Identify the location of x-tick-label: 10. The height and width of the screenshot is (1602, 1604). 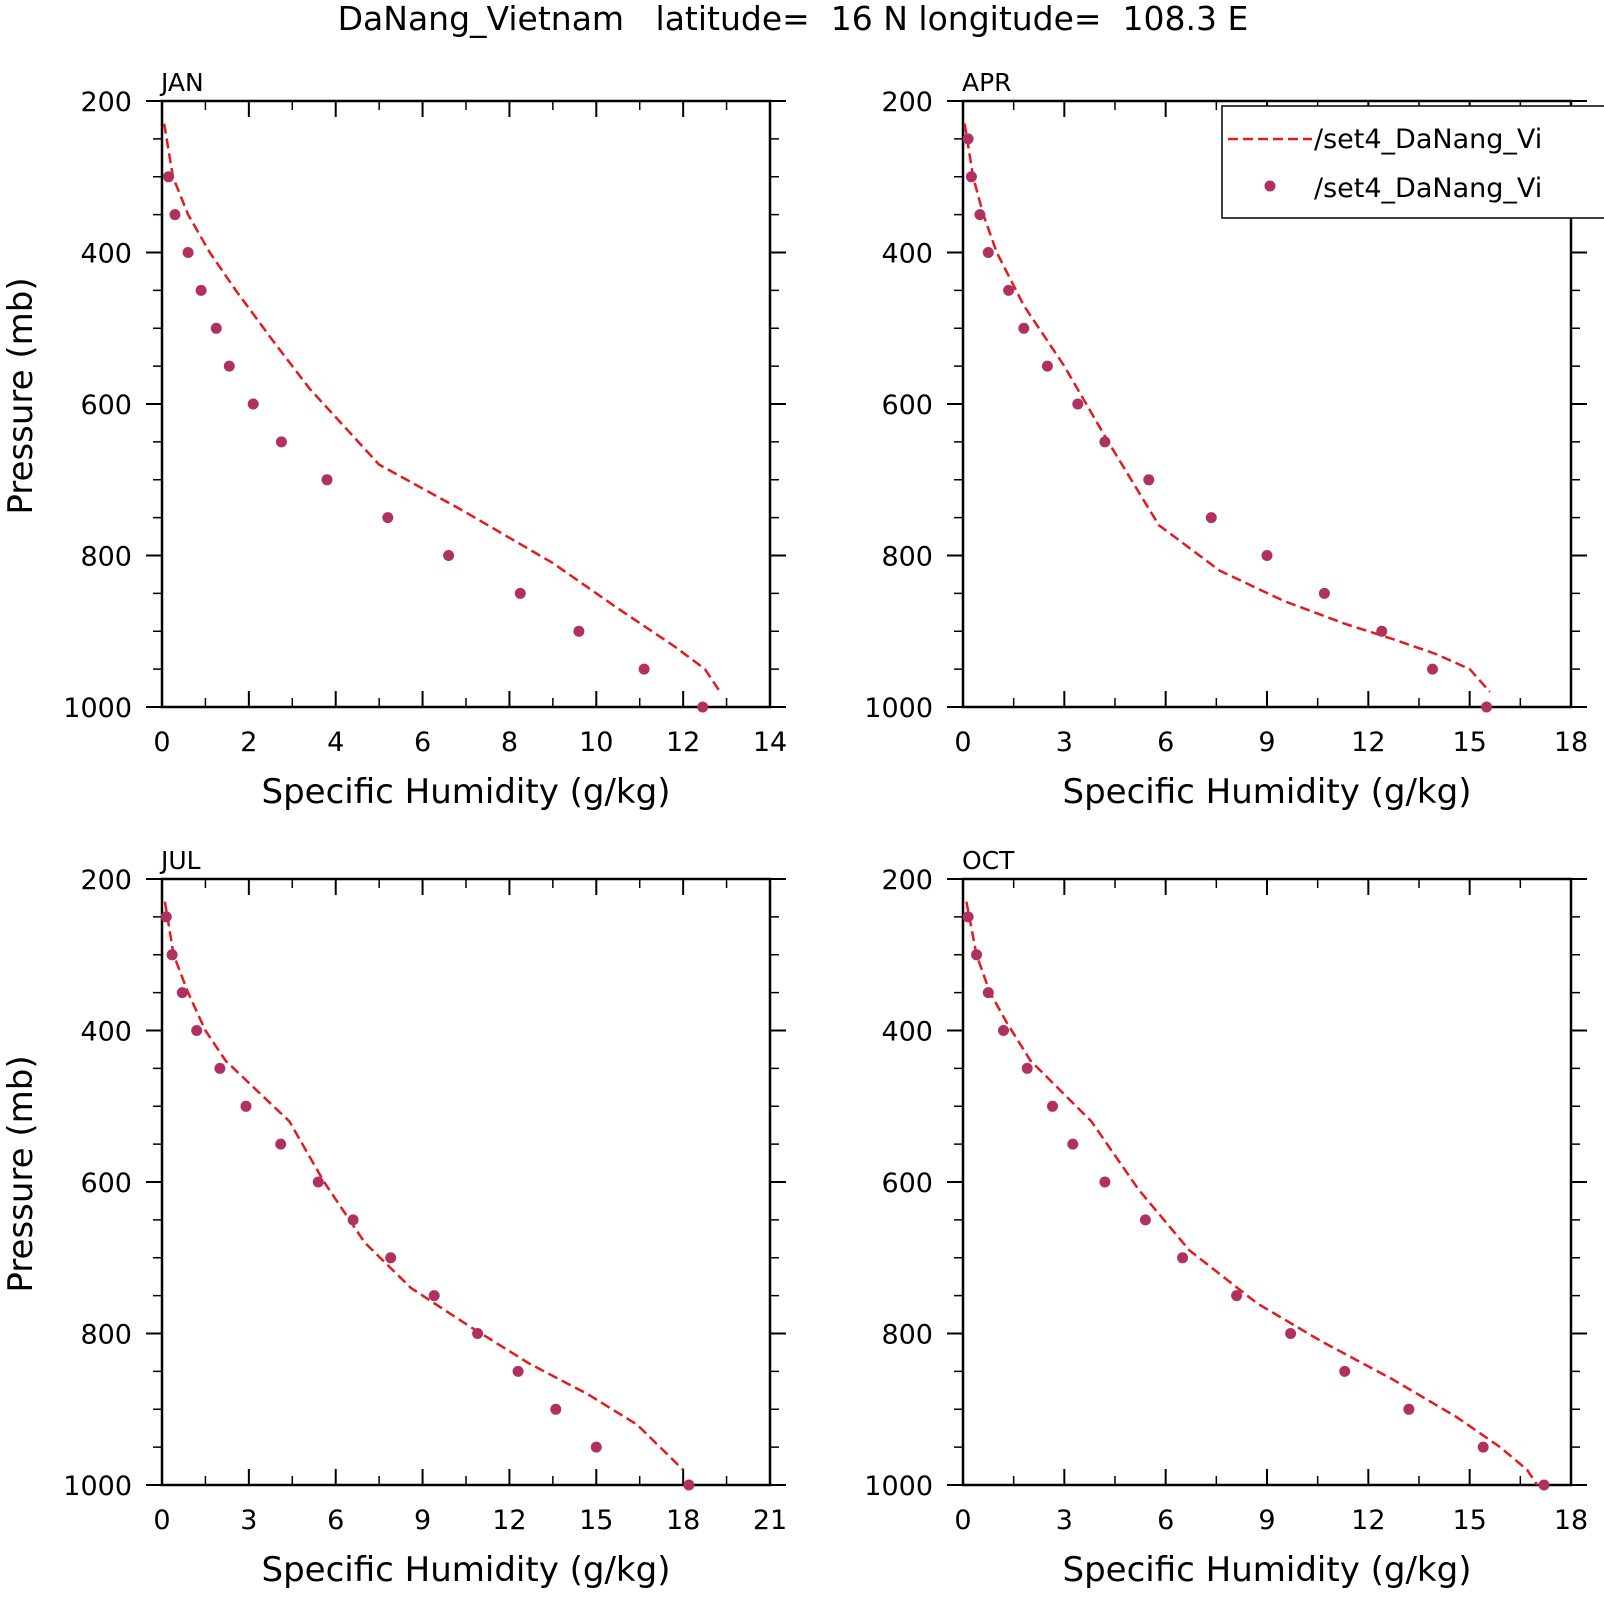
(596, 742).